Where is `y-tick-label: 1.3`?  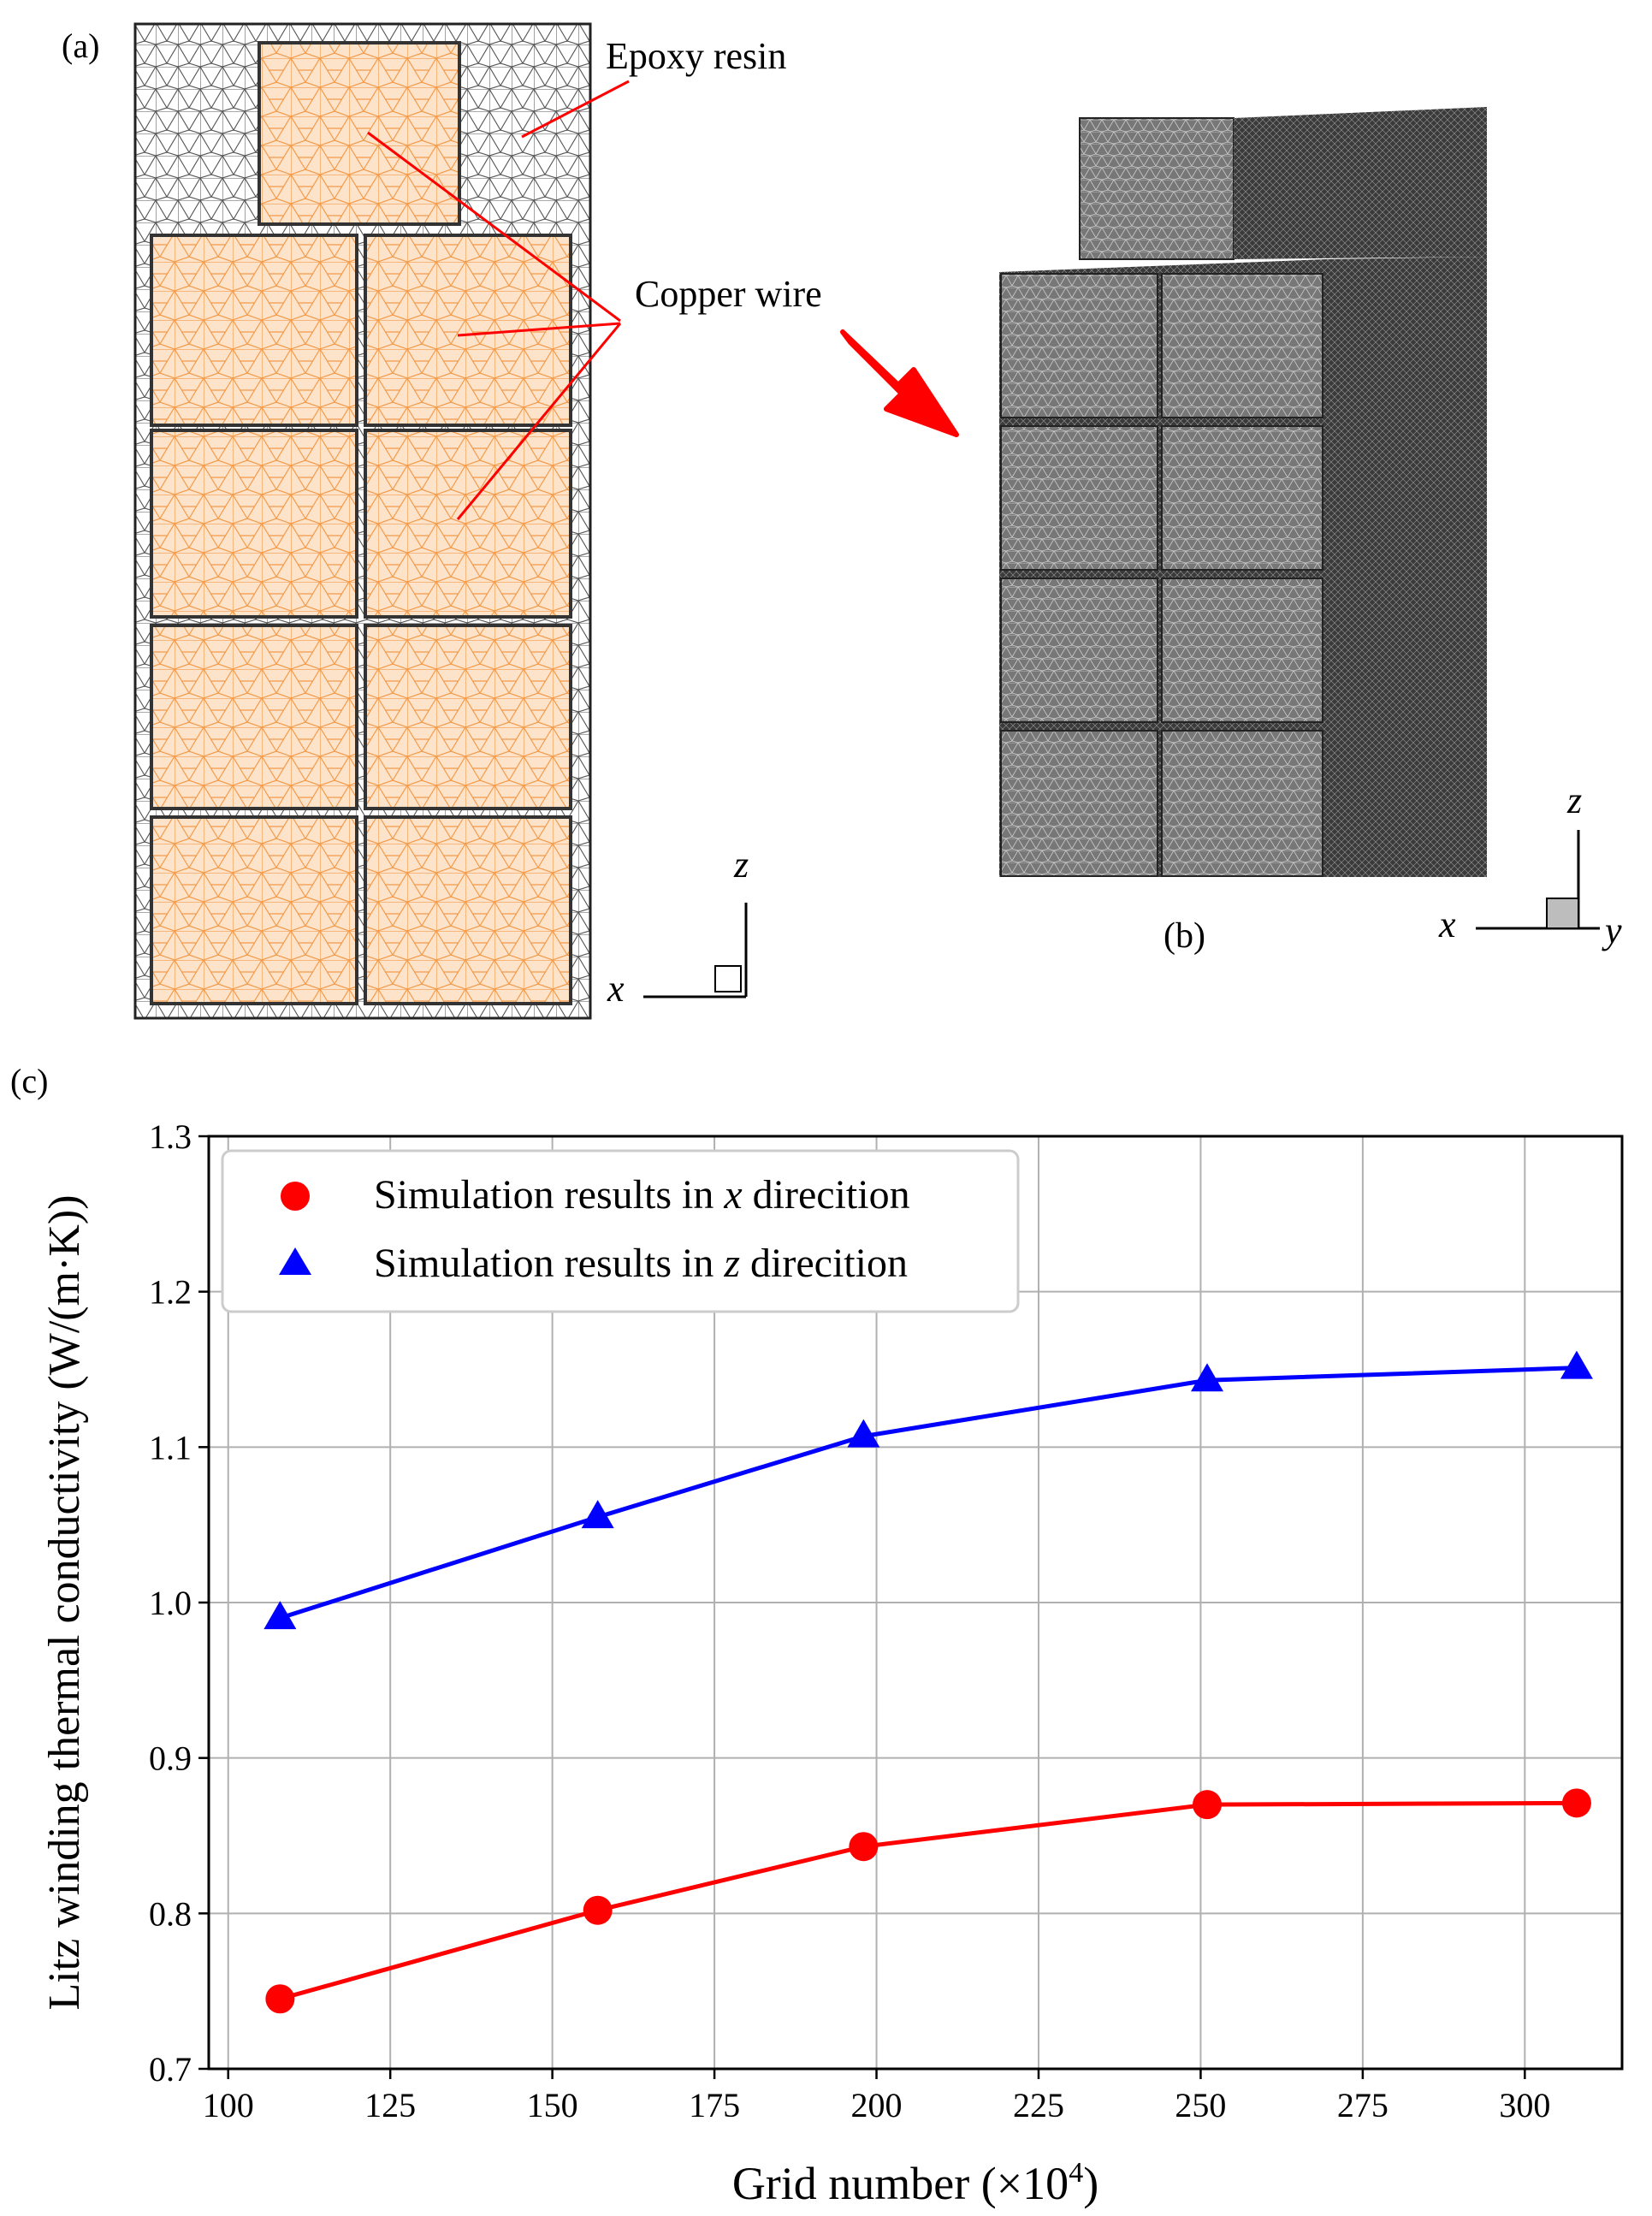 y-tick-label: 1.3 is located at coordinates (170, 1136).